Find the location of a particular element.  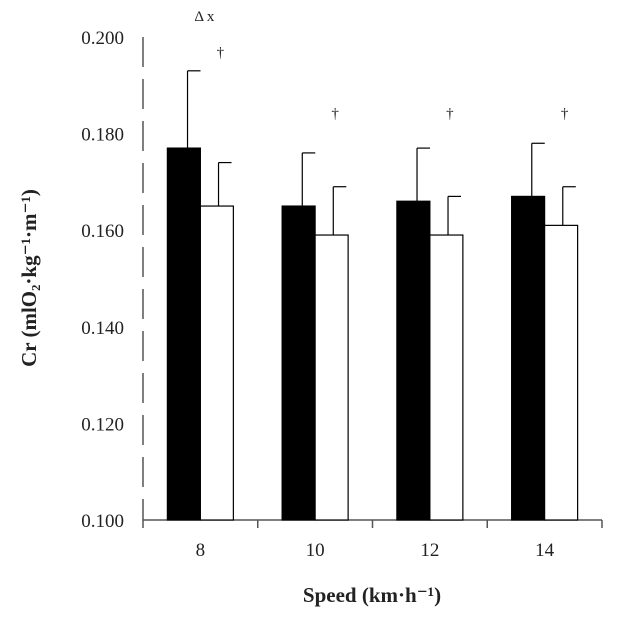

significance-marker: Δ x is located at coordinates (204, 17).